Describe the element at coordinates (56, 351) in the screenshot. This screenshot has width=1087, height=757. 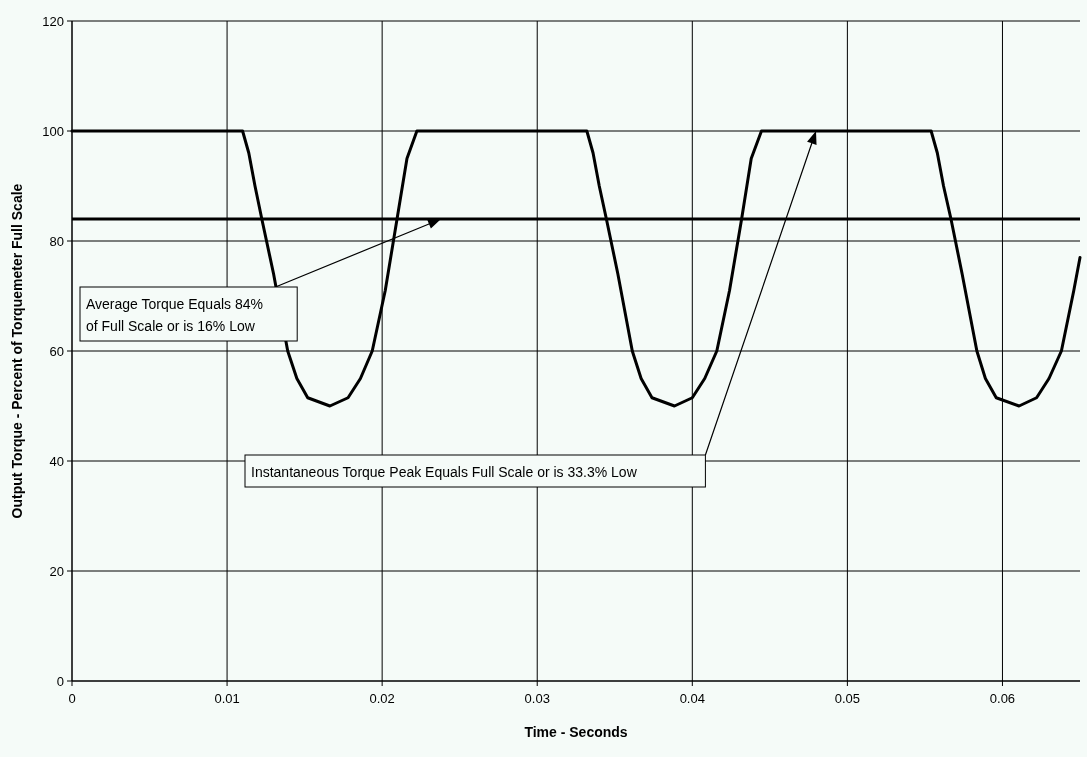
I see `y-tick-label: 60` at that location.